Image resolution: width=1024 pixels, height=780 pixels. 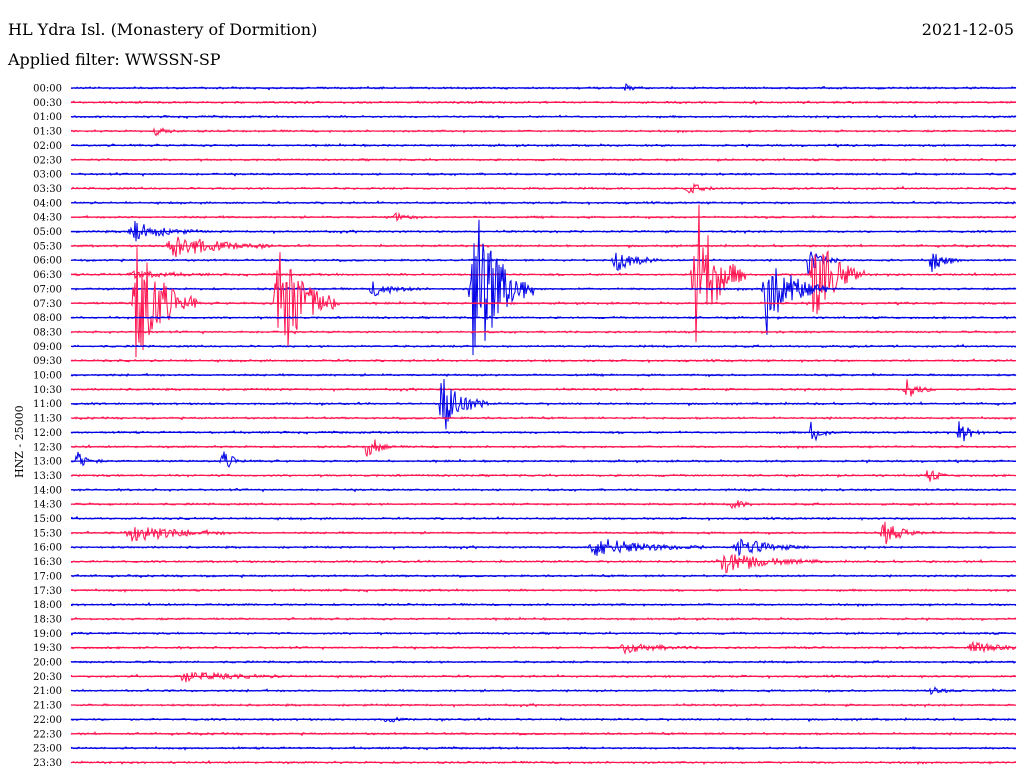 I want to click on time-tick-label: 11:30, so click(x=47, y=419).